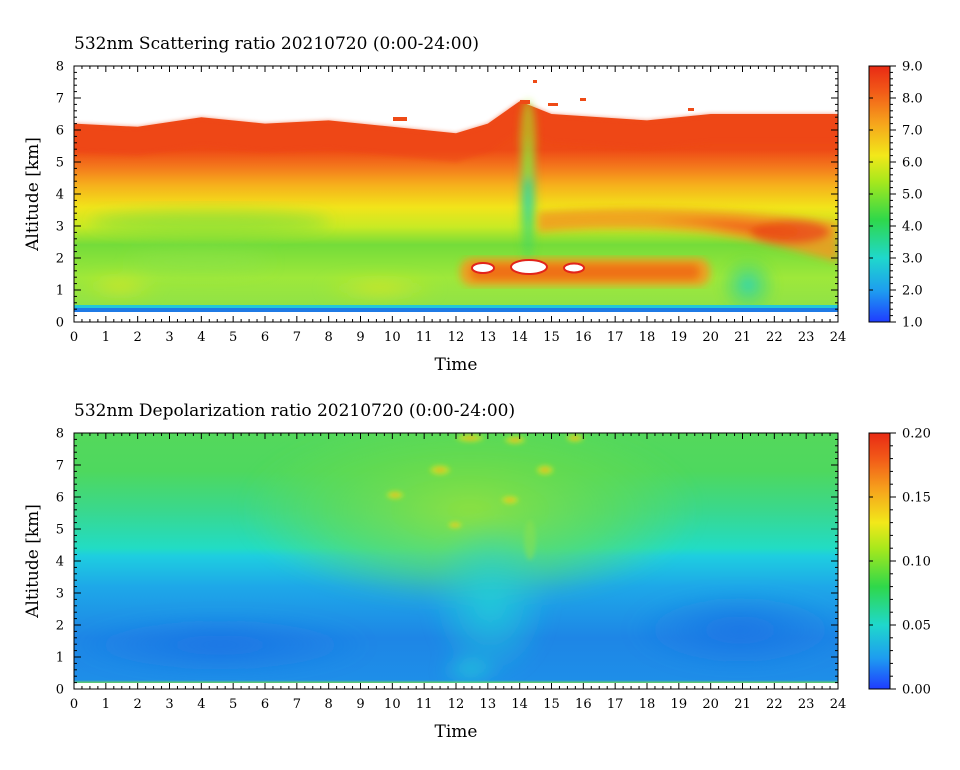 The image size is (960, 770). I want to click on scattering-xtick-label: 6, so click(265, 337).